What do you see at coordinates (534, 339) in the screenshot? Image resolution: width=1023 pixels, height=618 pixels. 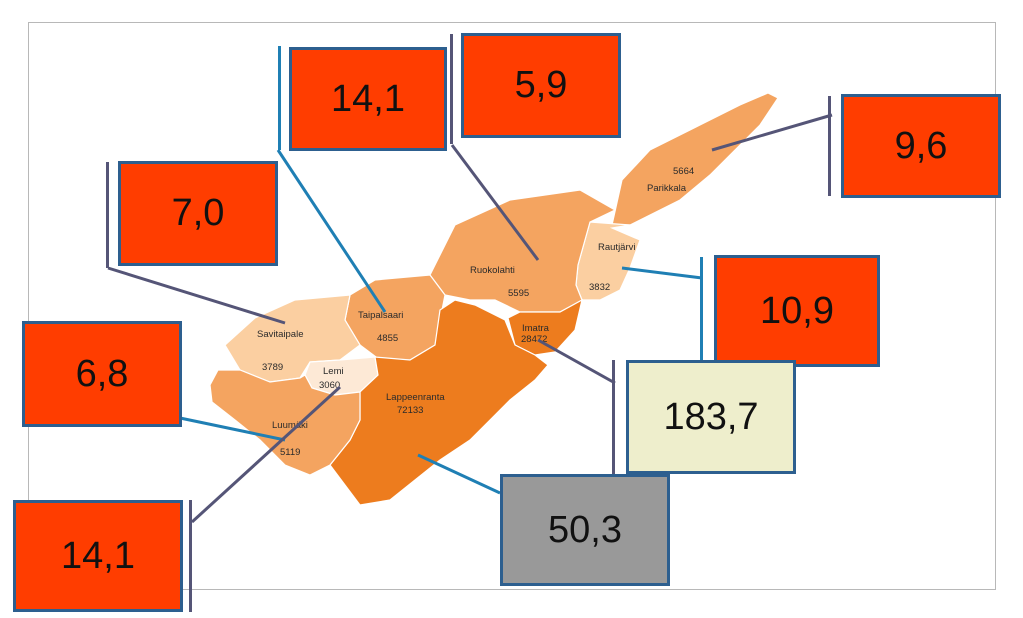 I see `label-imatra-value: 28472` at bounding box center [534, 339].